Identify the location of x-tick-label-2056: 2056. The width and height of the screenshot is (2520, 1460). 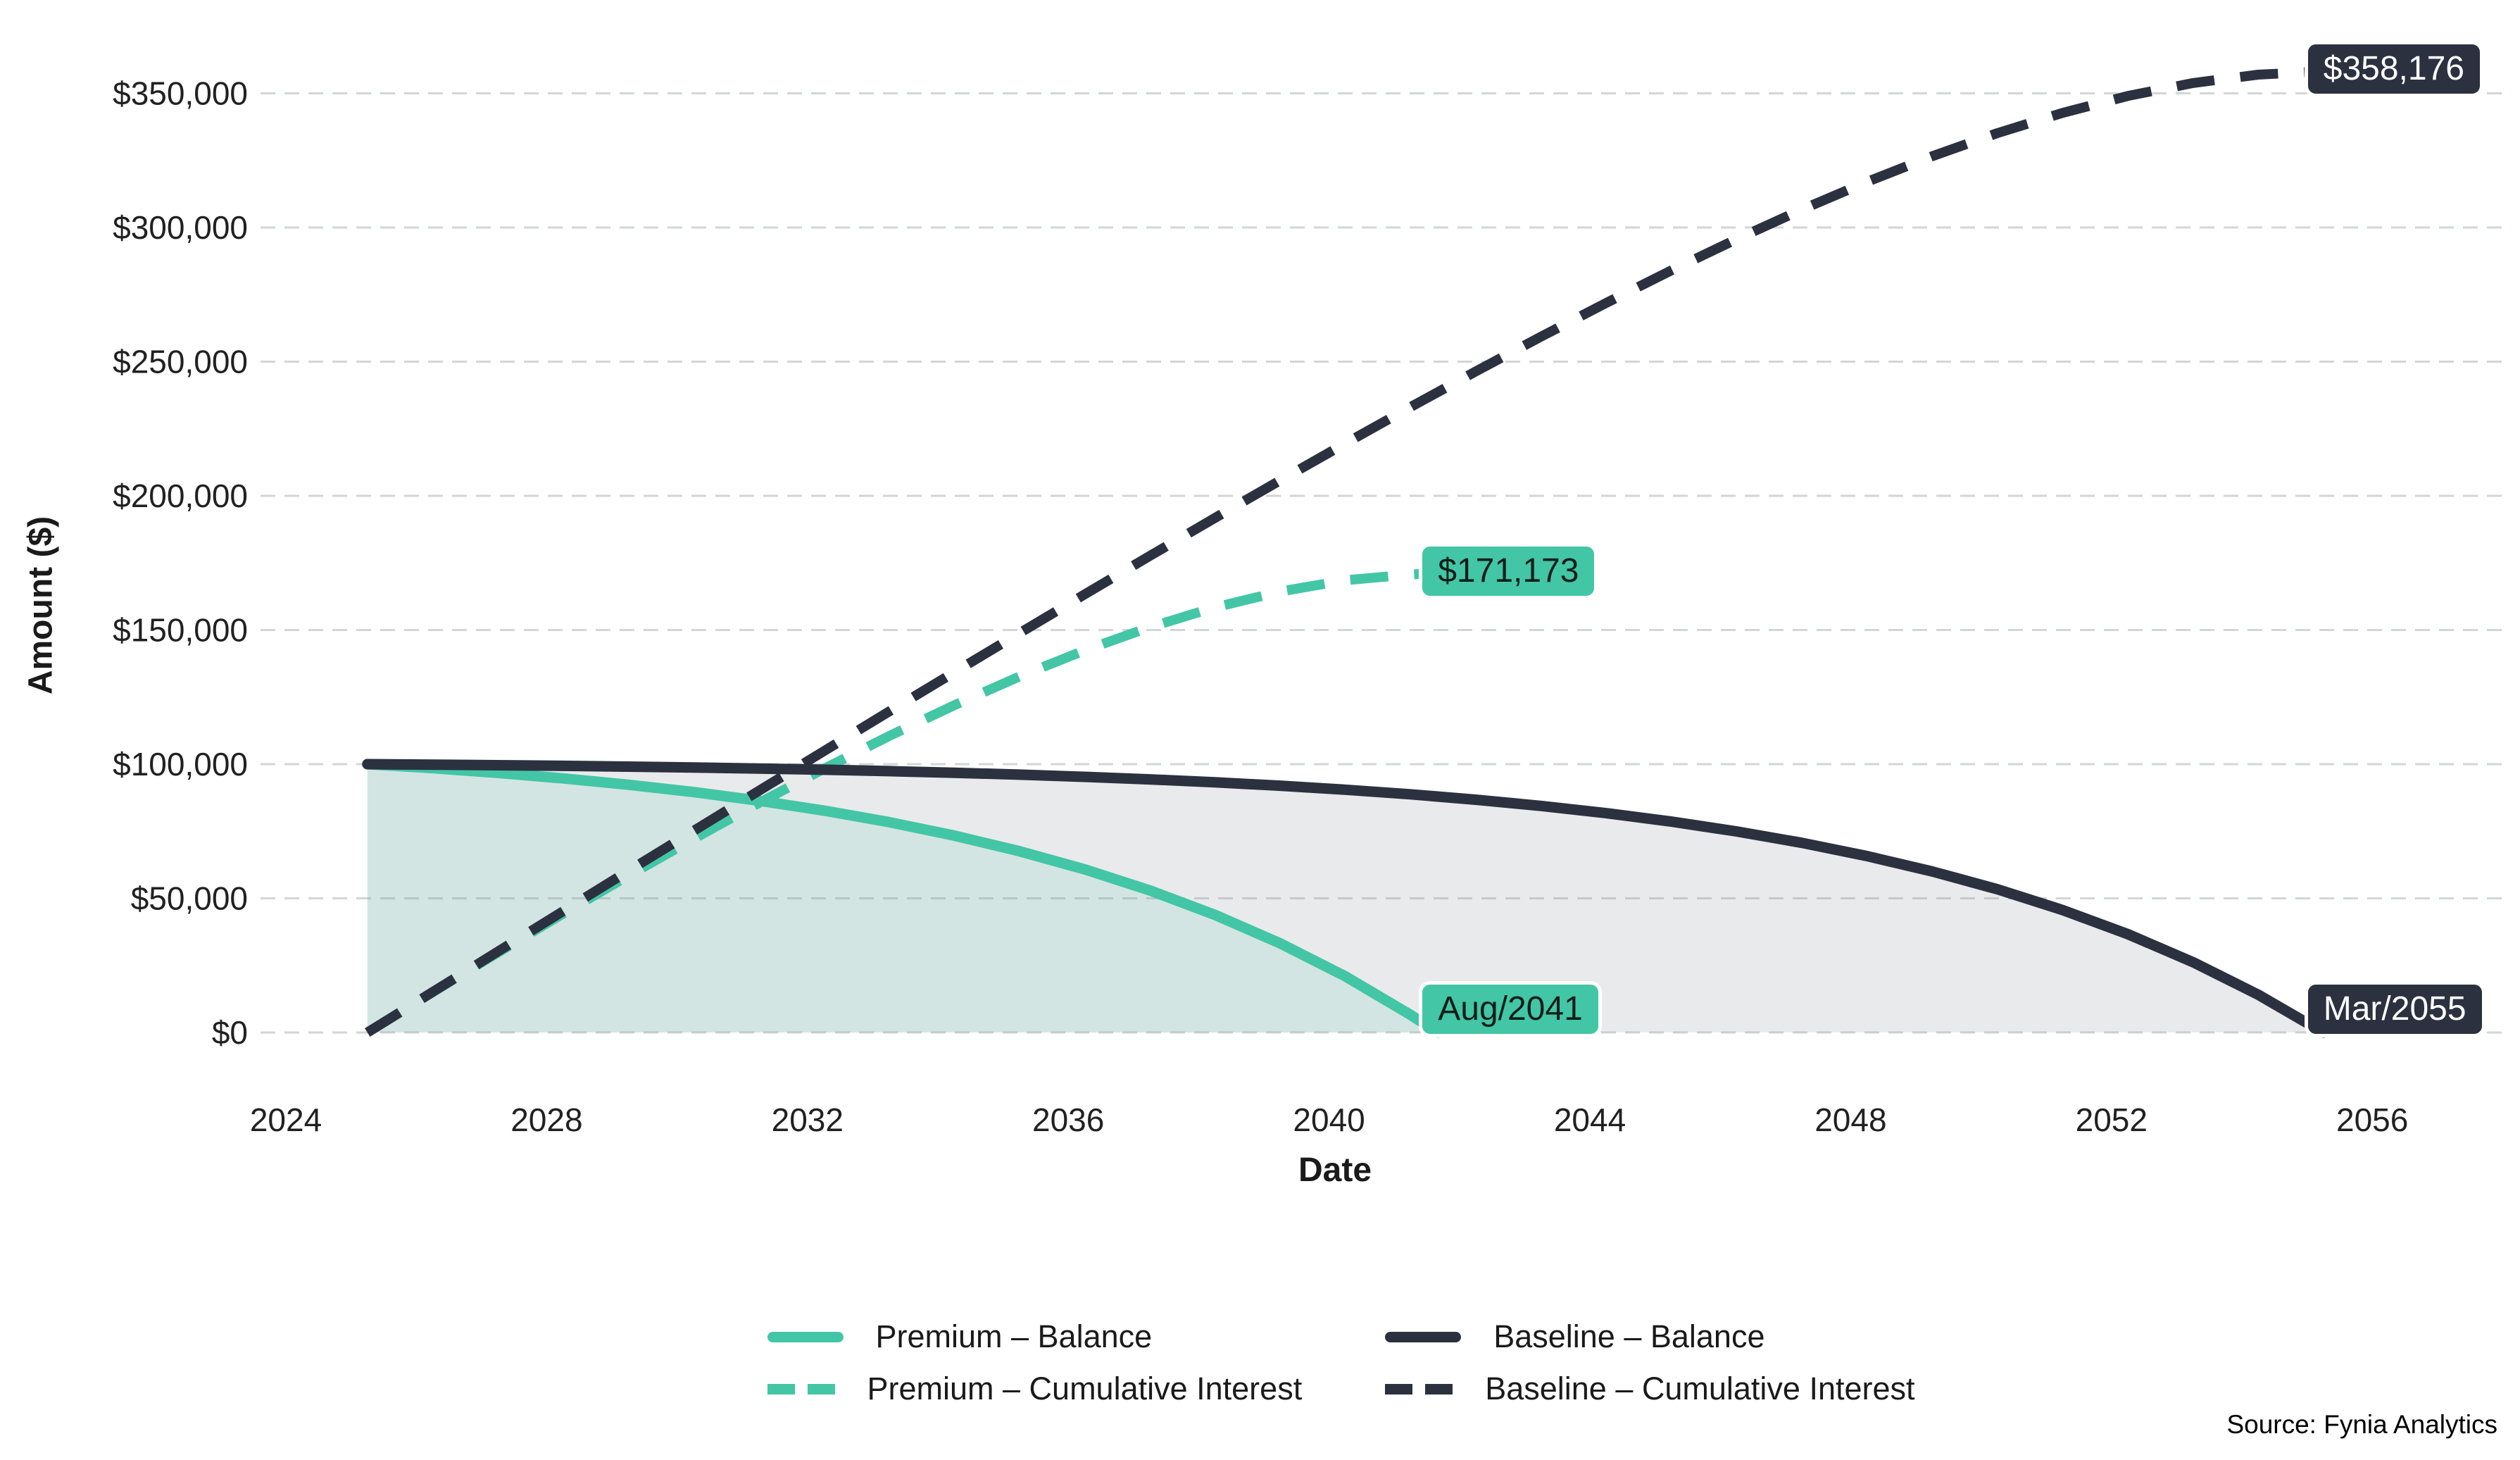
(2372, 1120).